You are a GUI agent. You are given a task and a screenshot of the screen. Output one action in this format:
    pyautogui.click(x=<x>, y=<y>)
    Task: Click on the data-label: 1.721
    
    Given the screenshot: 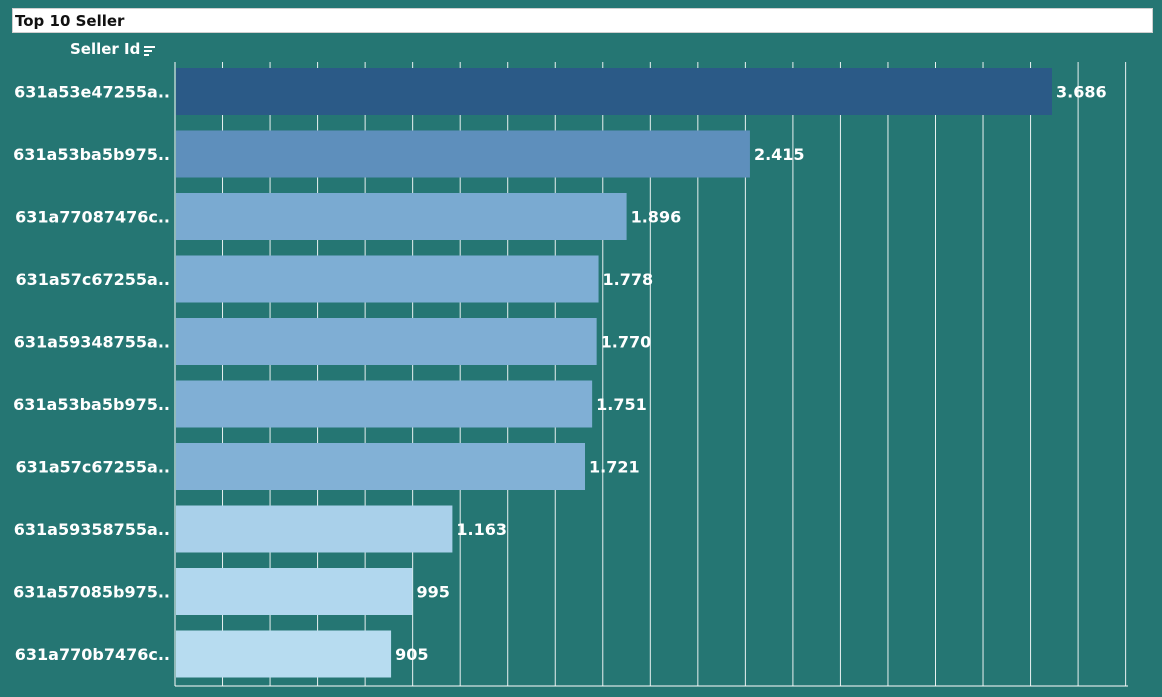 What is the action you would take?
    pyautogui.click(x=614, y=467)
    